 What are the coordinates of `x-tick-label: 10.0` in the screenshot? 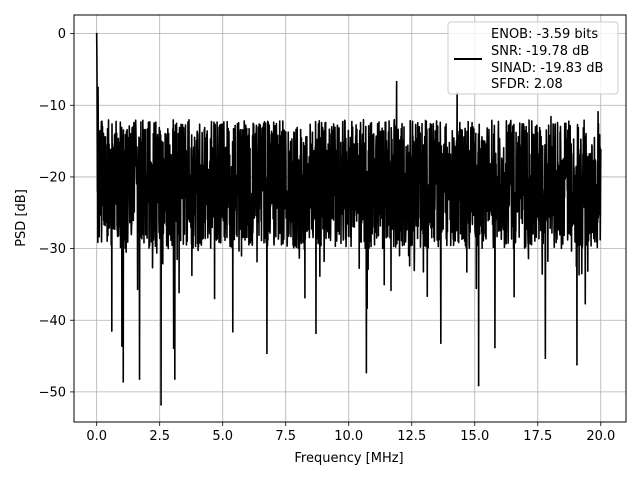 It's located at (348, 436).